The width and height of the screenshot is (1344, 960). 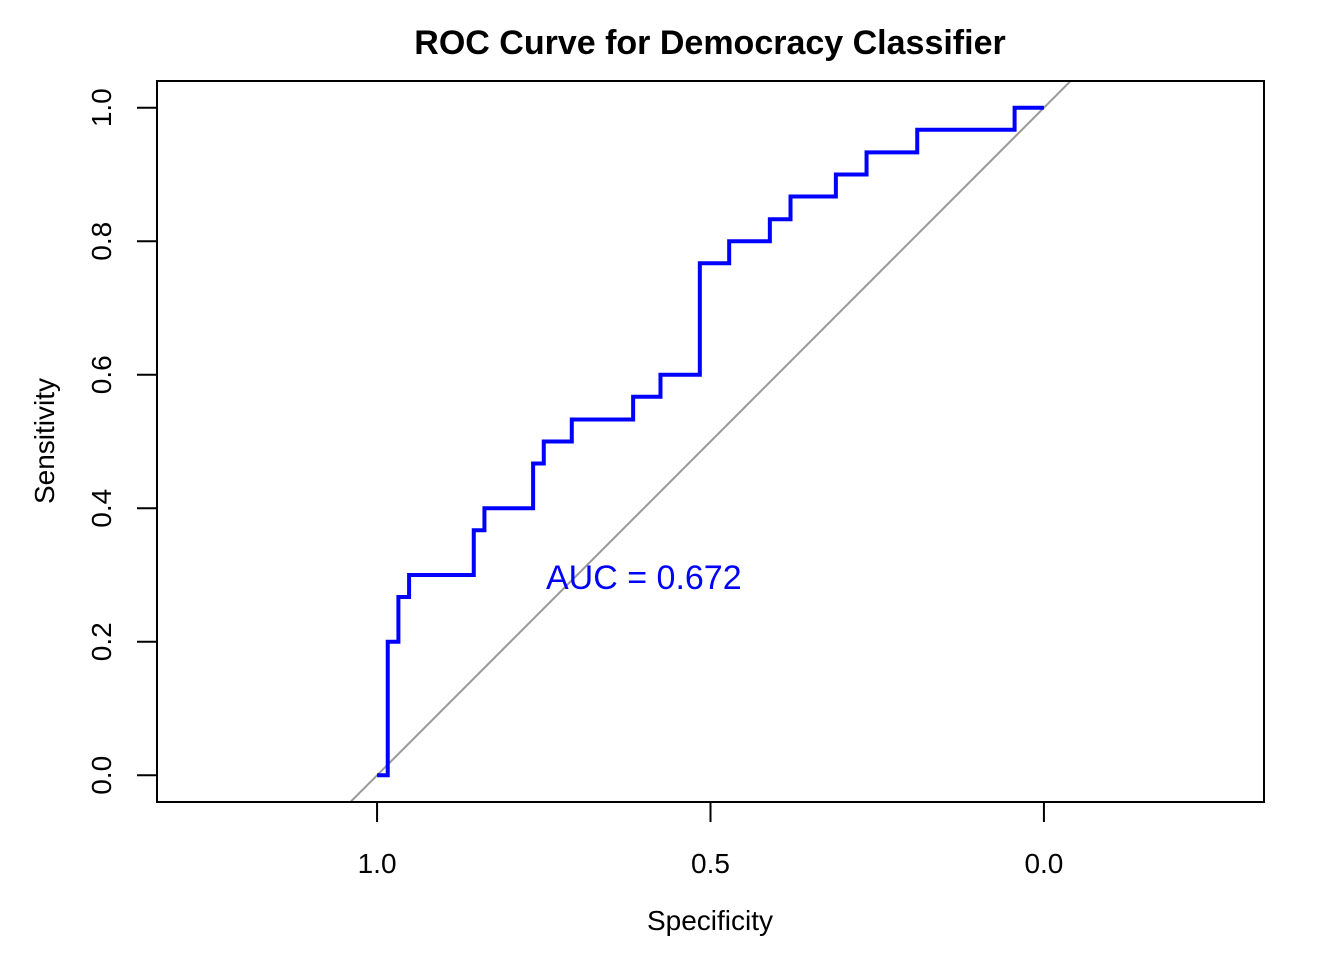 I want to click on y-tick-label: 0.0, so click(x=101, y=775).